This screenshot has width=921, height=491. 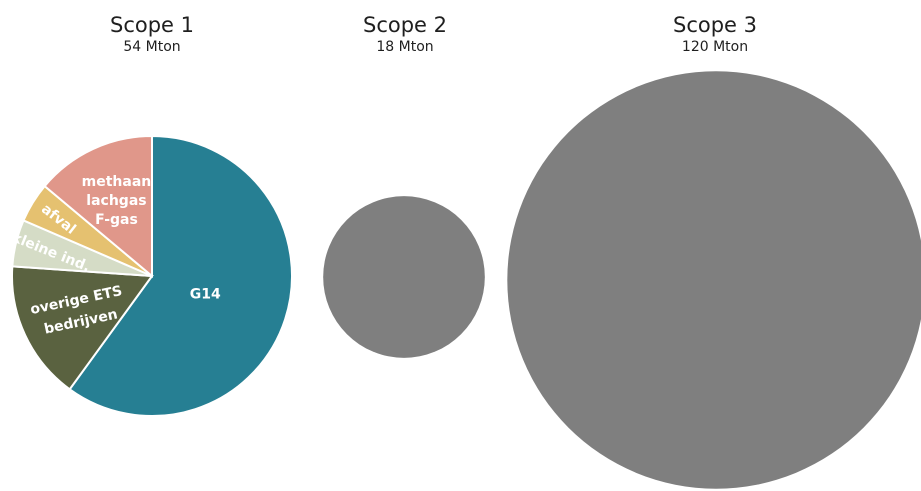 I want to click on scope2-subtitle: 18 Mton, so click(x=405, y=47).